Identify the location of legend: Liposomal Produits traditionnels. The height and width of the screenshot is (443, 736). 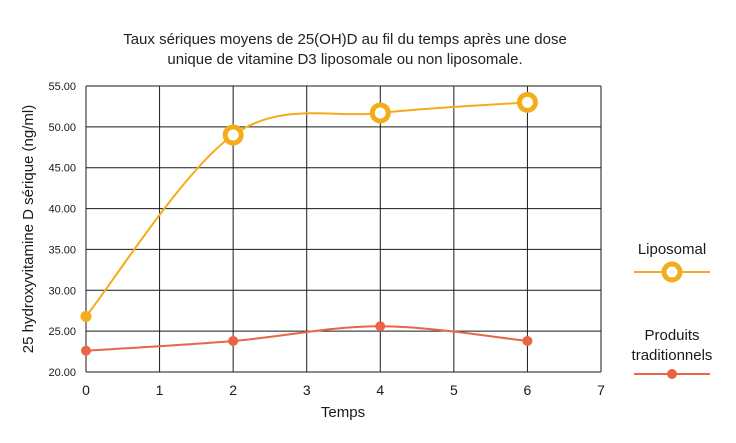
(672, 310).